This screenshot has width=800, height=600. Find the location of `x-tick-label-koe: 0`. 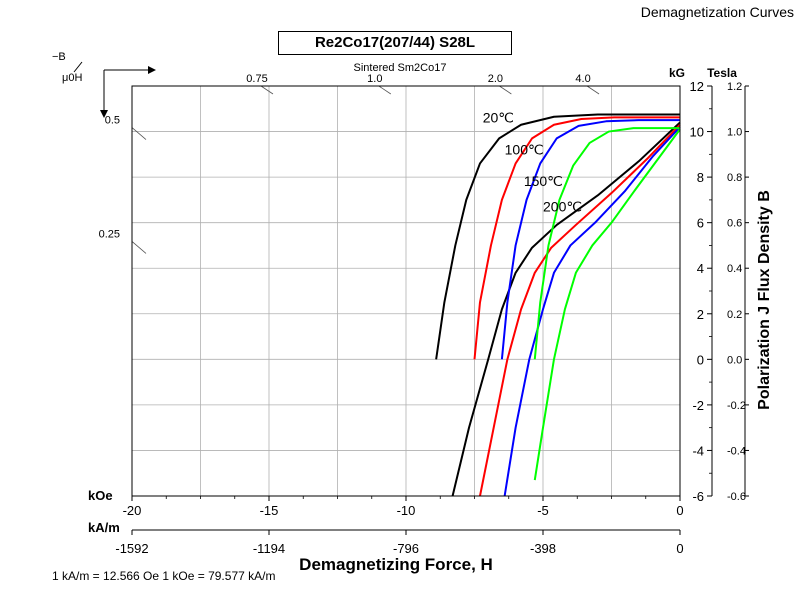

x-tick-label-koe: 0 is located at coordinates (679, 510).